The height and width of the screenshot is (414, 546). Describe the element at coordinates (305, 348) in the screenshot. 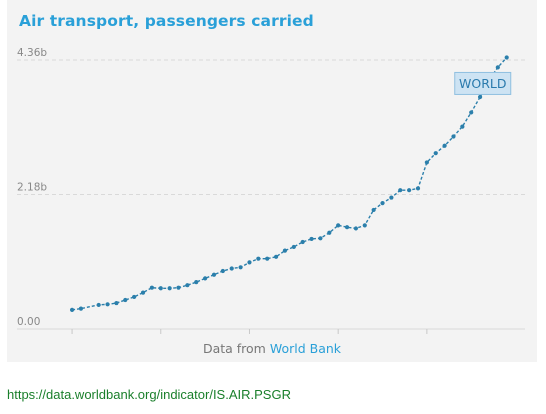

I see `world-bank-link: World Bank` at that location.